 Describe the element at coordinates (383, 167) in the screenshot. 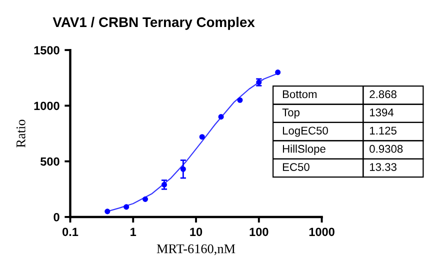

I see `text: 13.33` at that location.